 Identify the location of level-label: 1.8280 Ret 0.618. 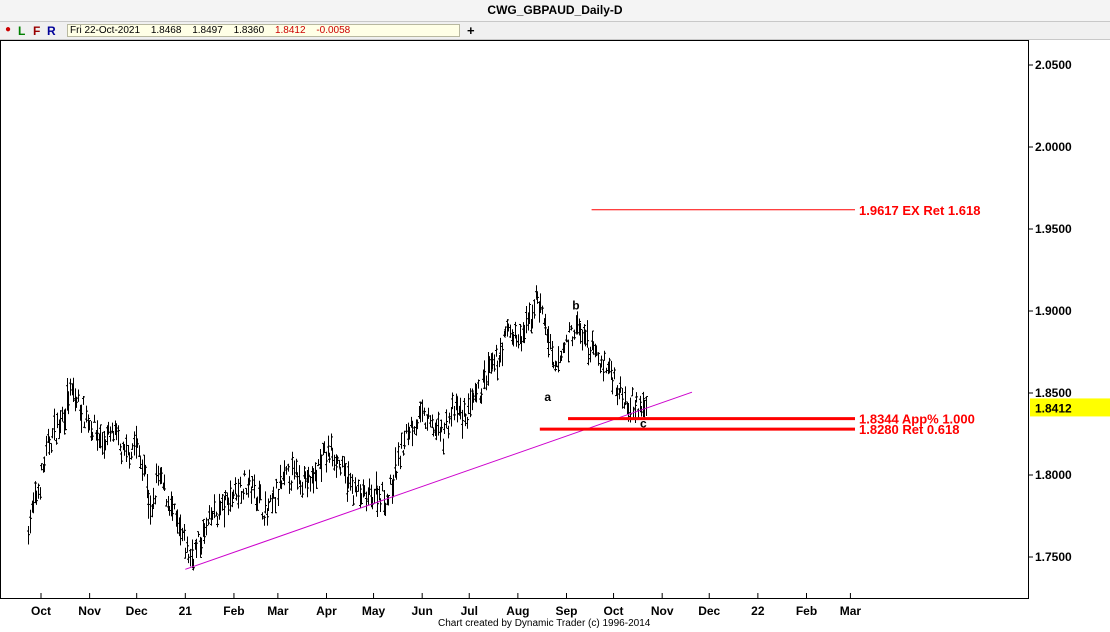
(909, 429).